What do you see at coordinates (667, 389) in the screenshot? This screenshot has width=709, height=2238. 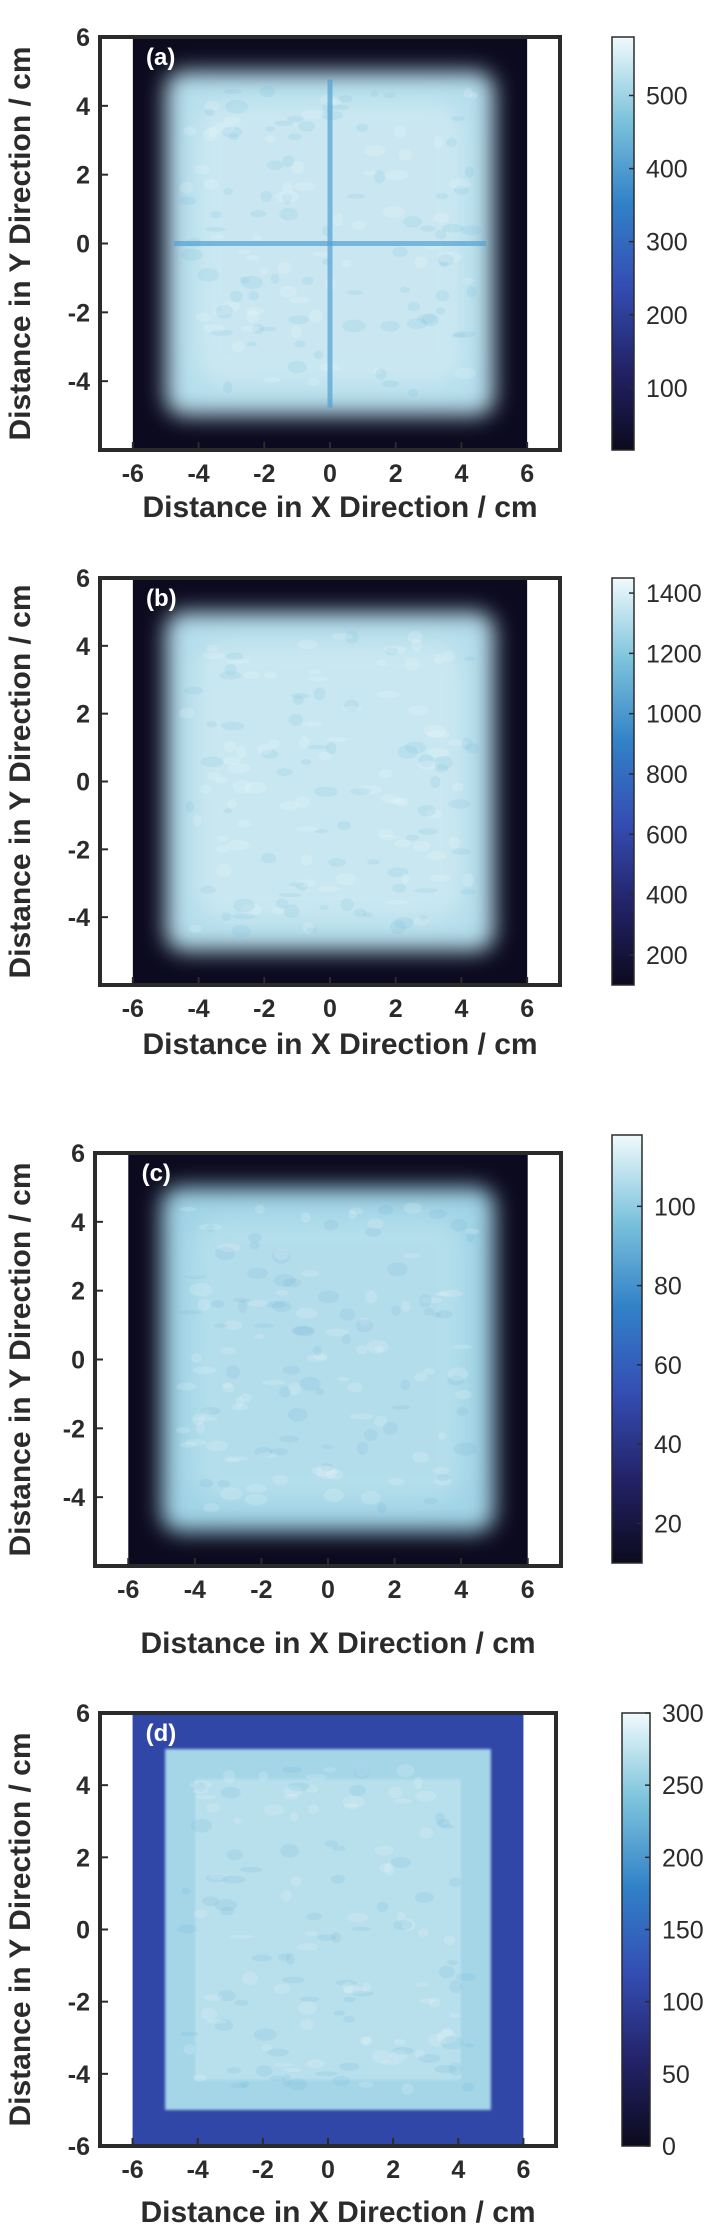 I see `colorbar-tick-label: 100` at bounding box center [667, 389].